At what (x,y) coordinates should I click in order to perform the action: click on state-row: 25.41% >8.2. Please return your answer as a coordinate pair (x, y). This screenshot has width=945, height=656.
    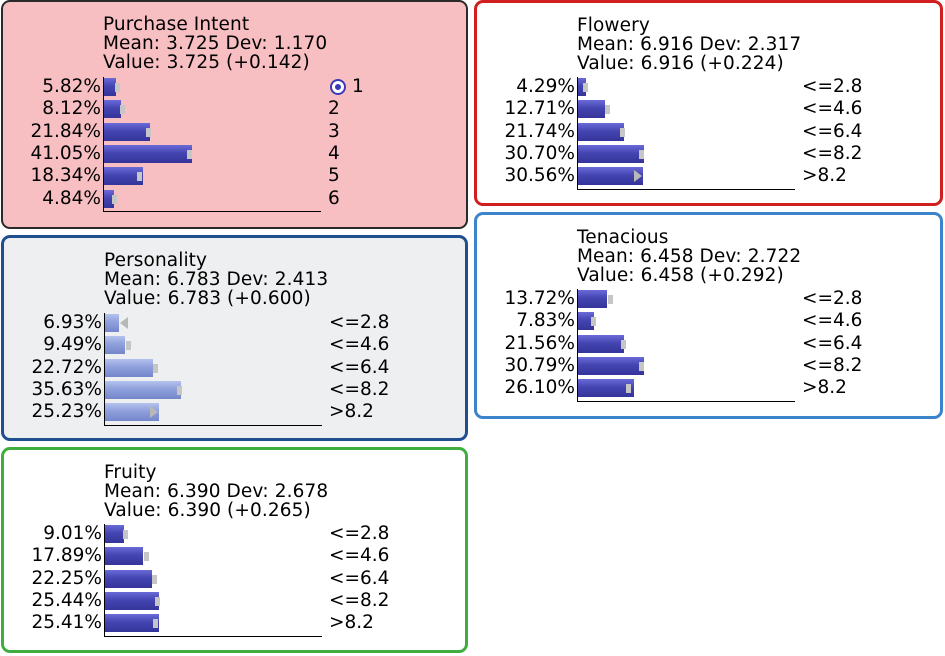
    Looking at the image, I should click on (234, 623).